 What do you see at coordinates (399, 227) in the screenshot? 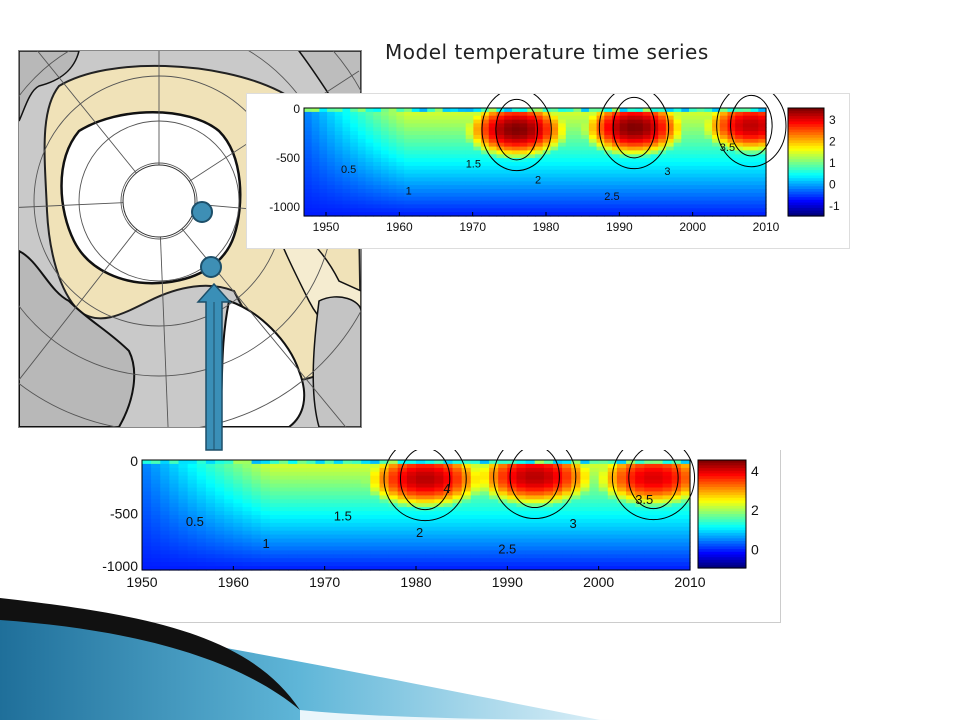
I see `x-tick-label: 1960` at bounding box center [399, 227].